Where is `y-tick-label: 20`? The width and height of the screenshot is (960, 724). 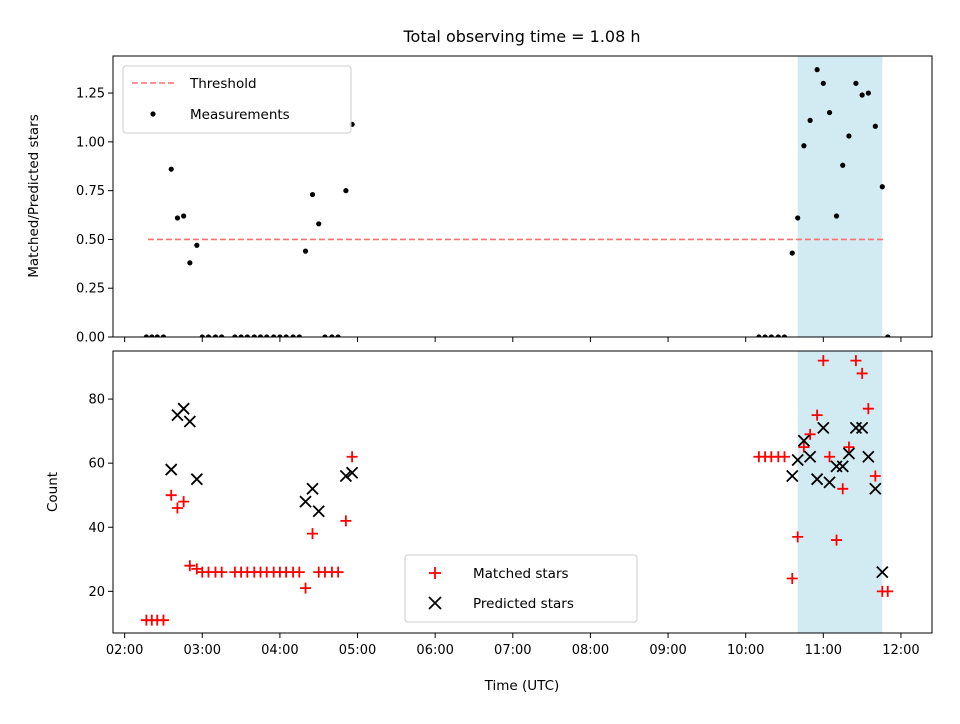
y-tick-label: 20 is located at coordinates (96, 592).